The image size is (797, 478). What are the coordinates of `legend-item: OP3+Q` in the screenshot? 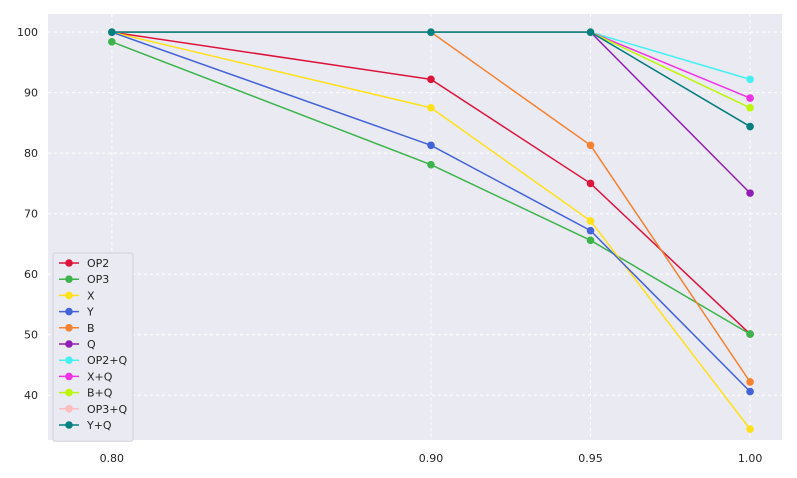 It's located at (93, 409).